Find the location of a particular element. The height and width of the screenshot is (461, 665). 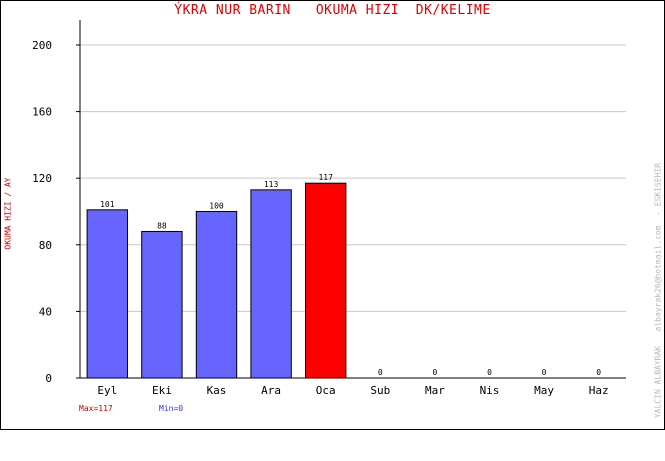

bar-value-label: 113 is located at coordinates (271, 184).